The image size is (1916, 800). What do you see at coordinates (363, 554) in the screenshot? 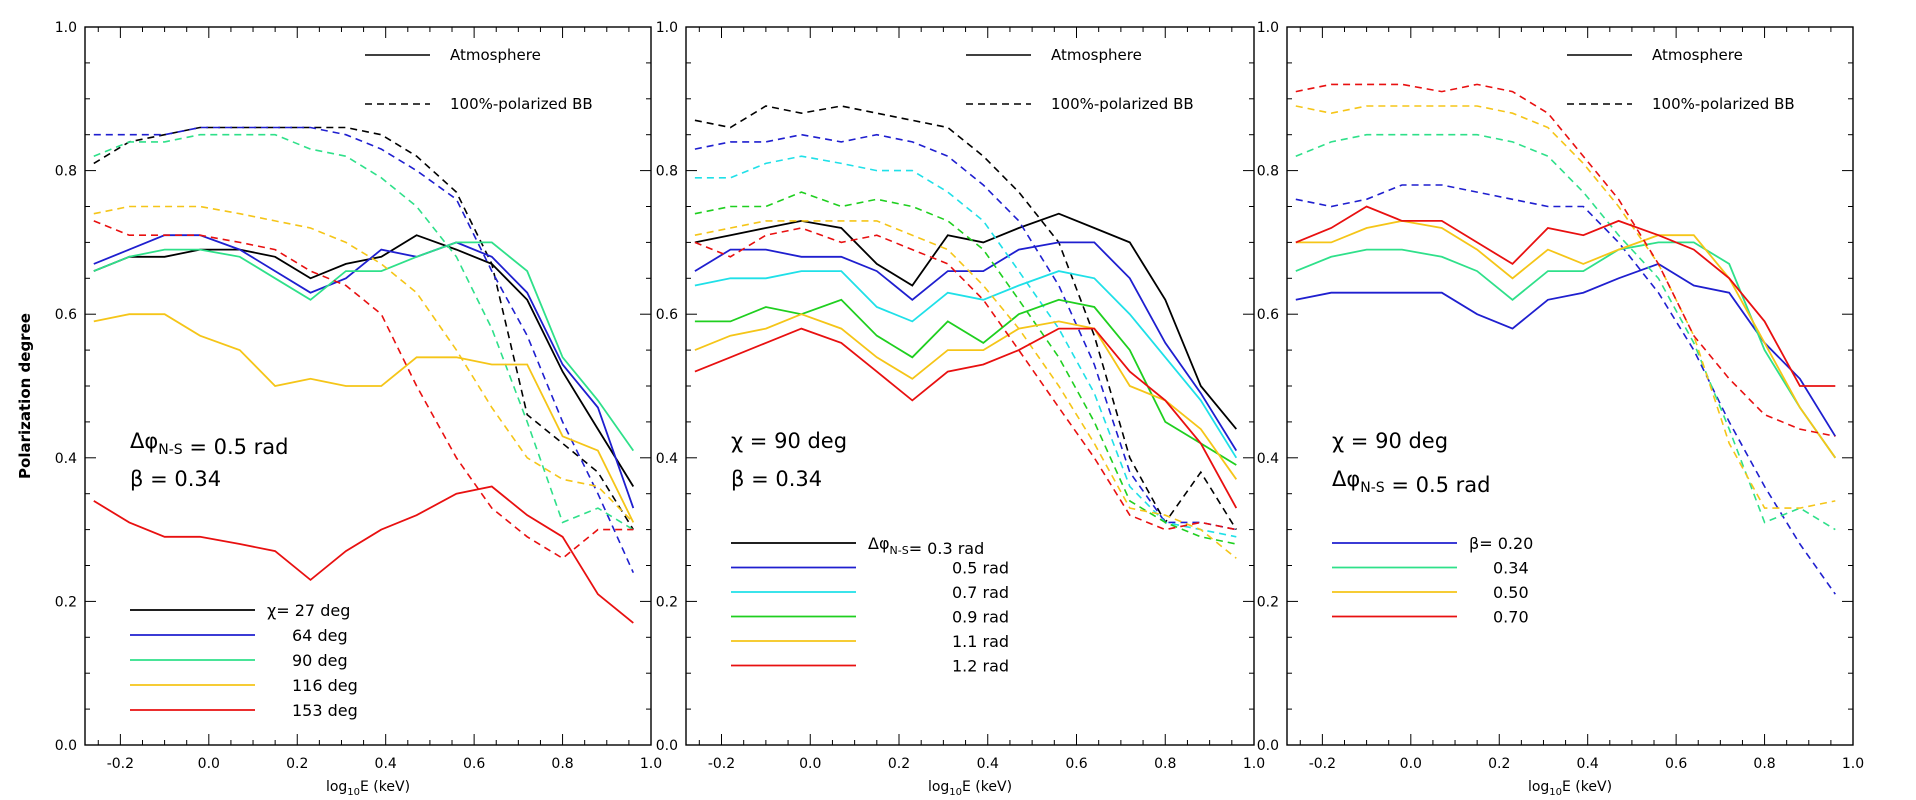
I see `series-solid-153-deg` at bounding box center [363, 554].